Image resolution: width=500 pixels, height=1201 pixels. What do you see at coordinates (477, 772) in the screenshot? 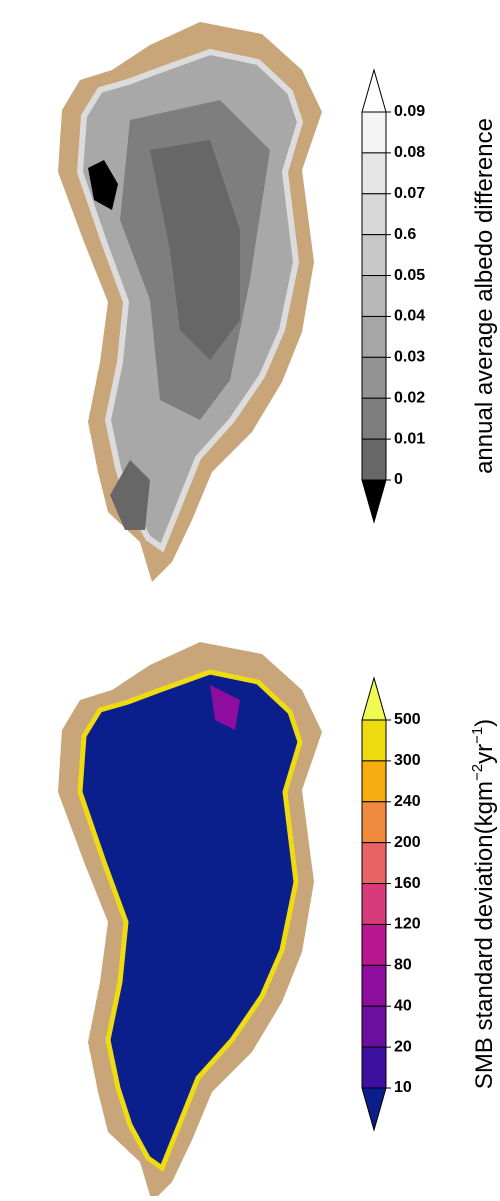
I see `title-part: −2` at bounding box center [477, 772].